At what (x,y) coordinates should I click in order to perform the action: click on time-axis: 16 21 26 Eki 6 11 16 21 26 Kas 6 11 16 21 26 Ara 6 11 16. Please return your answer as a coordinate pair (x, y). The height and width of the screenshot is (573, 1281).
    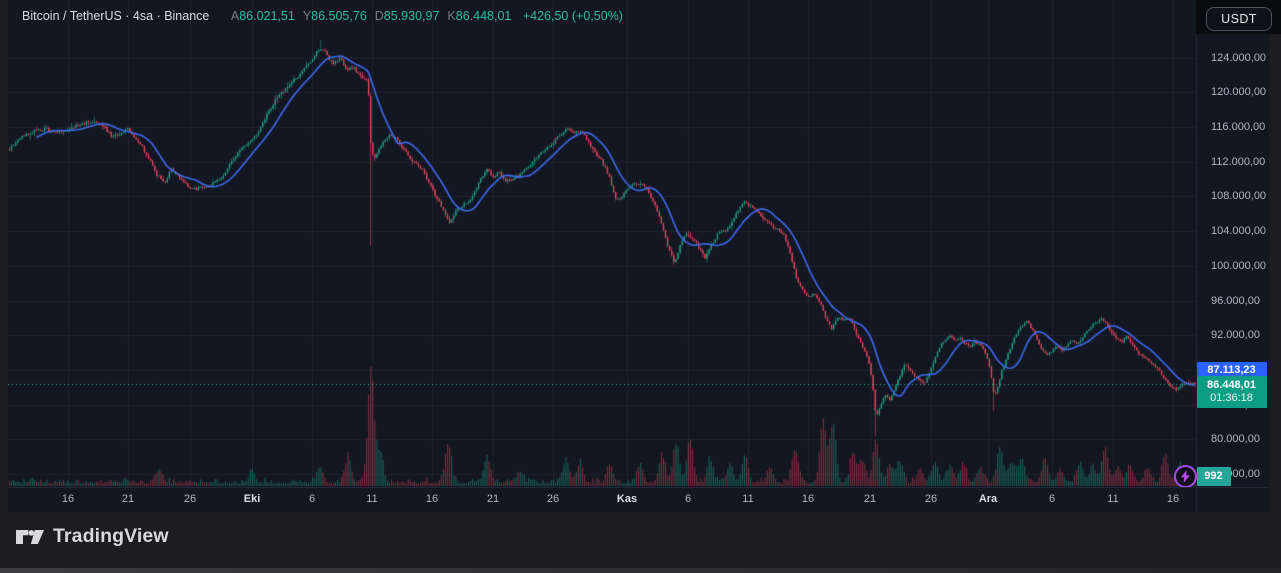
    Looking at the image, I should click on (638, 499).